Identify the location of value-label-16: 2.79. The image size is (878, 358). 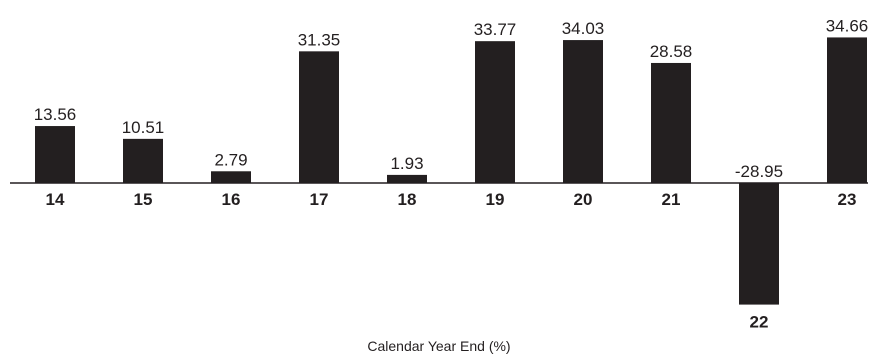
(230, 159).